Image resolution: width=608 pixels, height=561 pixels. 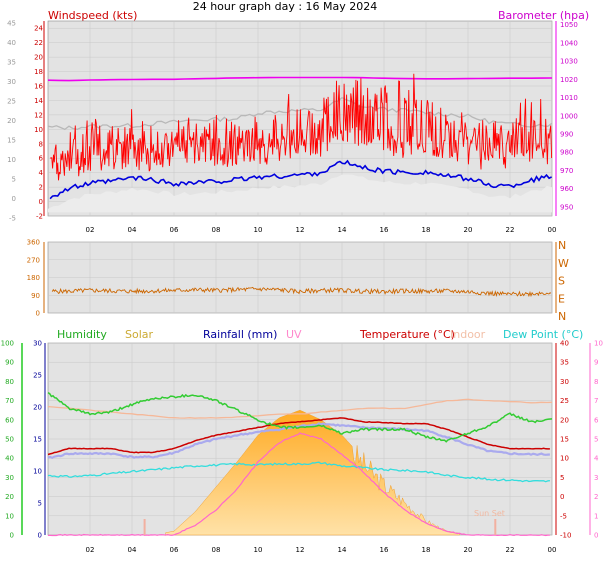 What do you see at coordinates (9, 459) in the screenshot?
I see `humidity-tick-label: 40` at bounding box center [9, 459].